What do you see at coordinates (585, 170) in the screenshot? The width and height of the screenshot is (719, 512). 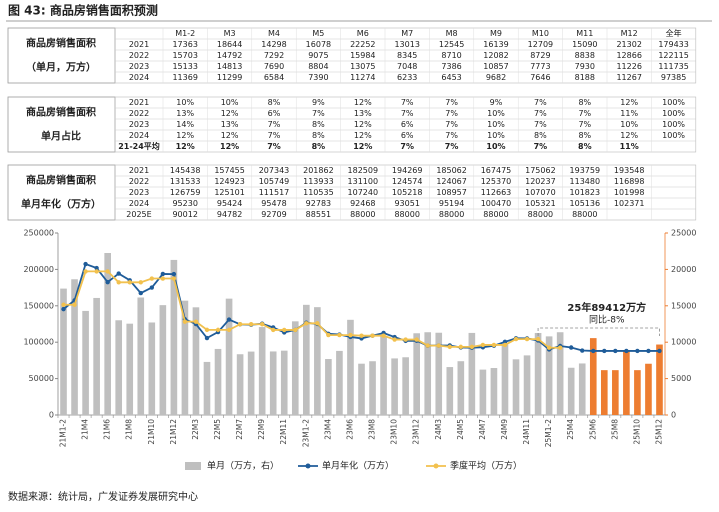 I see `table-cell: 193759` at bounding box center [585, 170].